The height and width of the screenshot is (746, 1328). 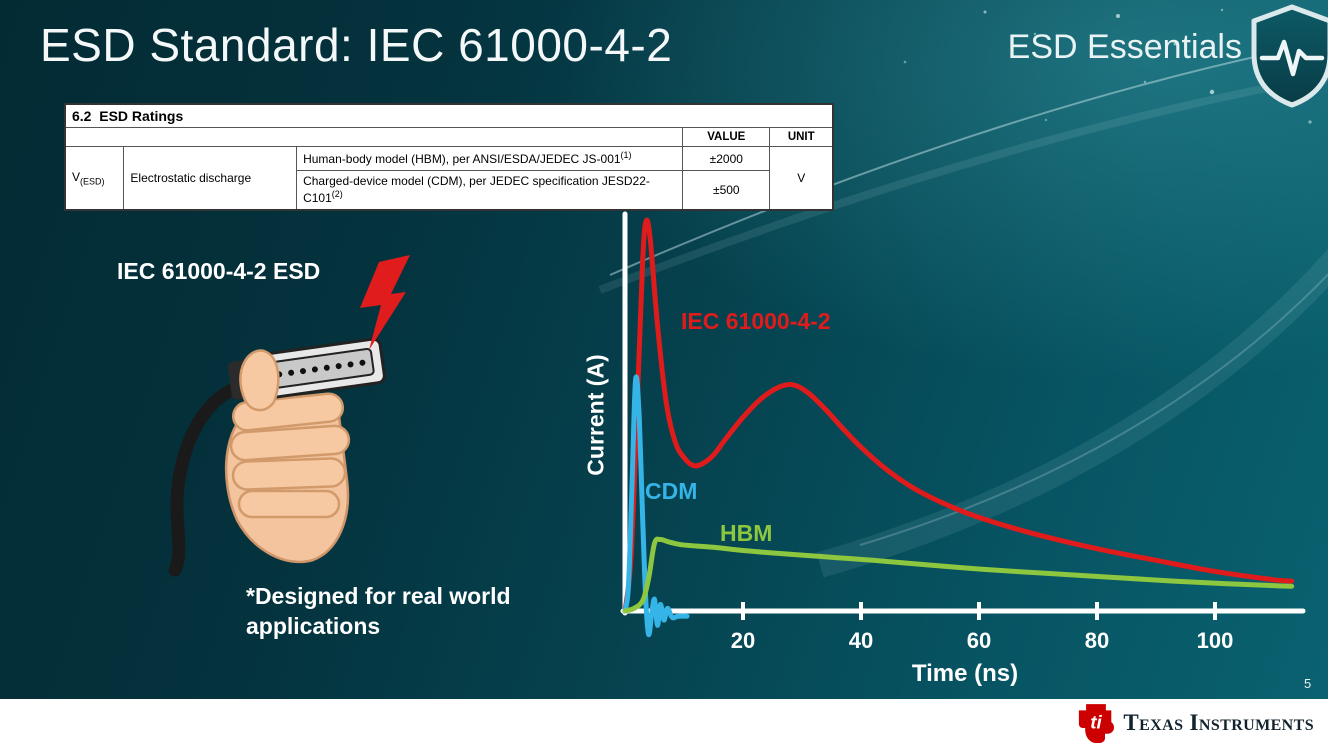 I want to click on designed-note: *Designed for real world applications, so click(x=378, y=612).